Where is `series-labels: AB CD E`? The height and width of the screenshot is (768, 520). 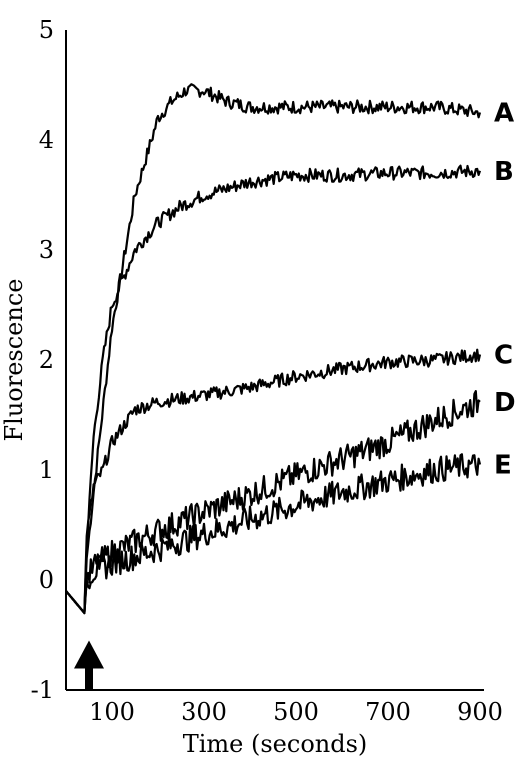 series-labels: AB CD E is located at coordinates (505, 290).